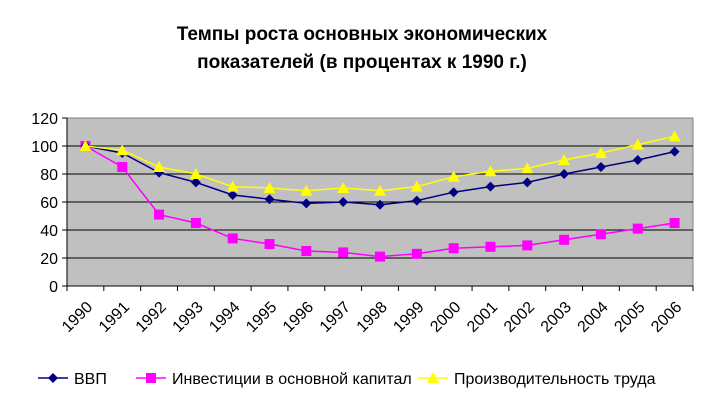 The height and width of the screenshot is (402, 723). What do you see at coordinates (666, 317) in the screenshot?
I see `x-tick-label: 2006` at bounding box center [666, 317].